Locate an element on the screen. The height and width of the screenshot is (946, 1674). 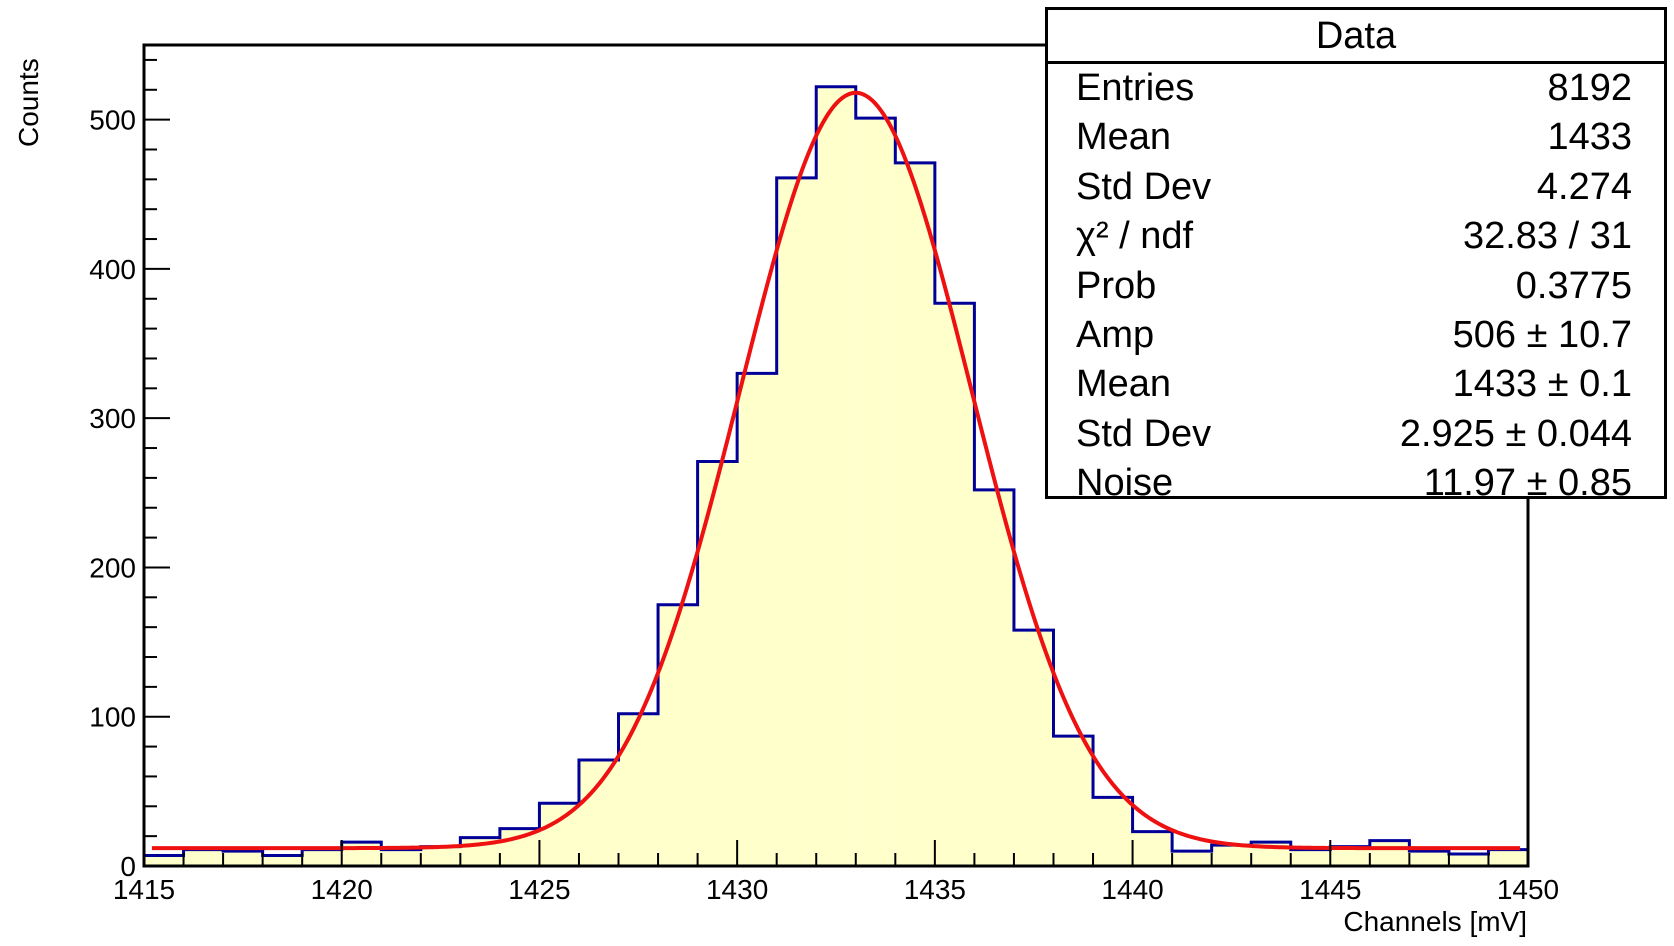
x-tick-label: 1425 is located at coordinates (539, 889).